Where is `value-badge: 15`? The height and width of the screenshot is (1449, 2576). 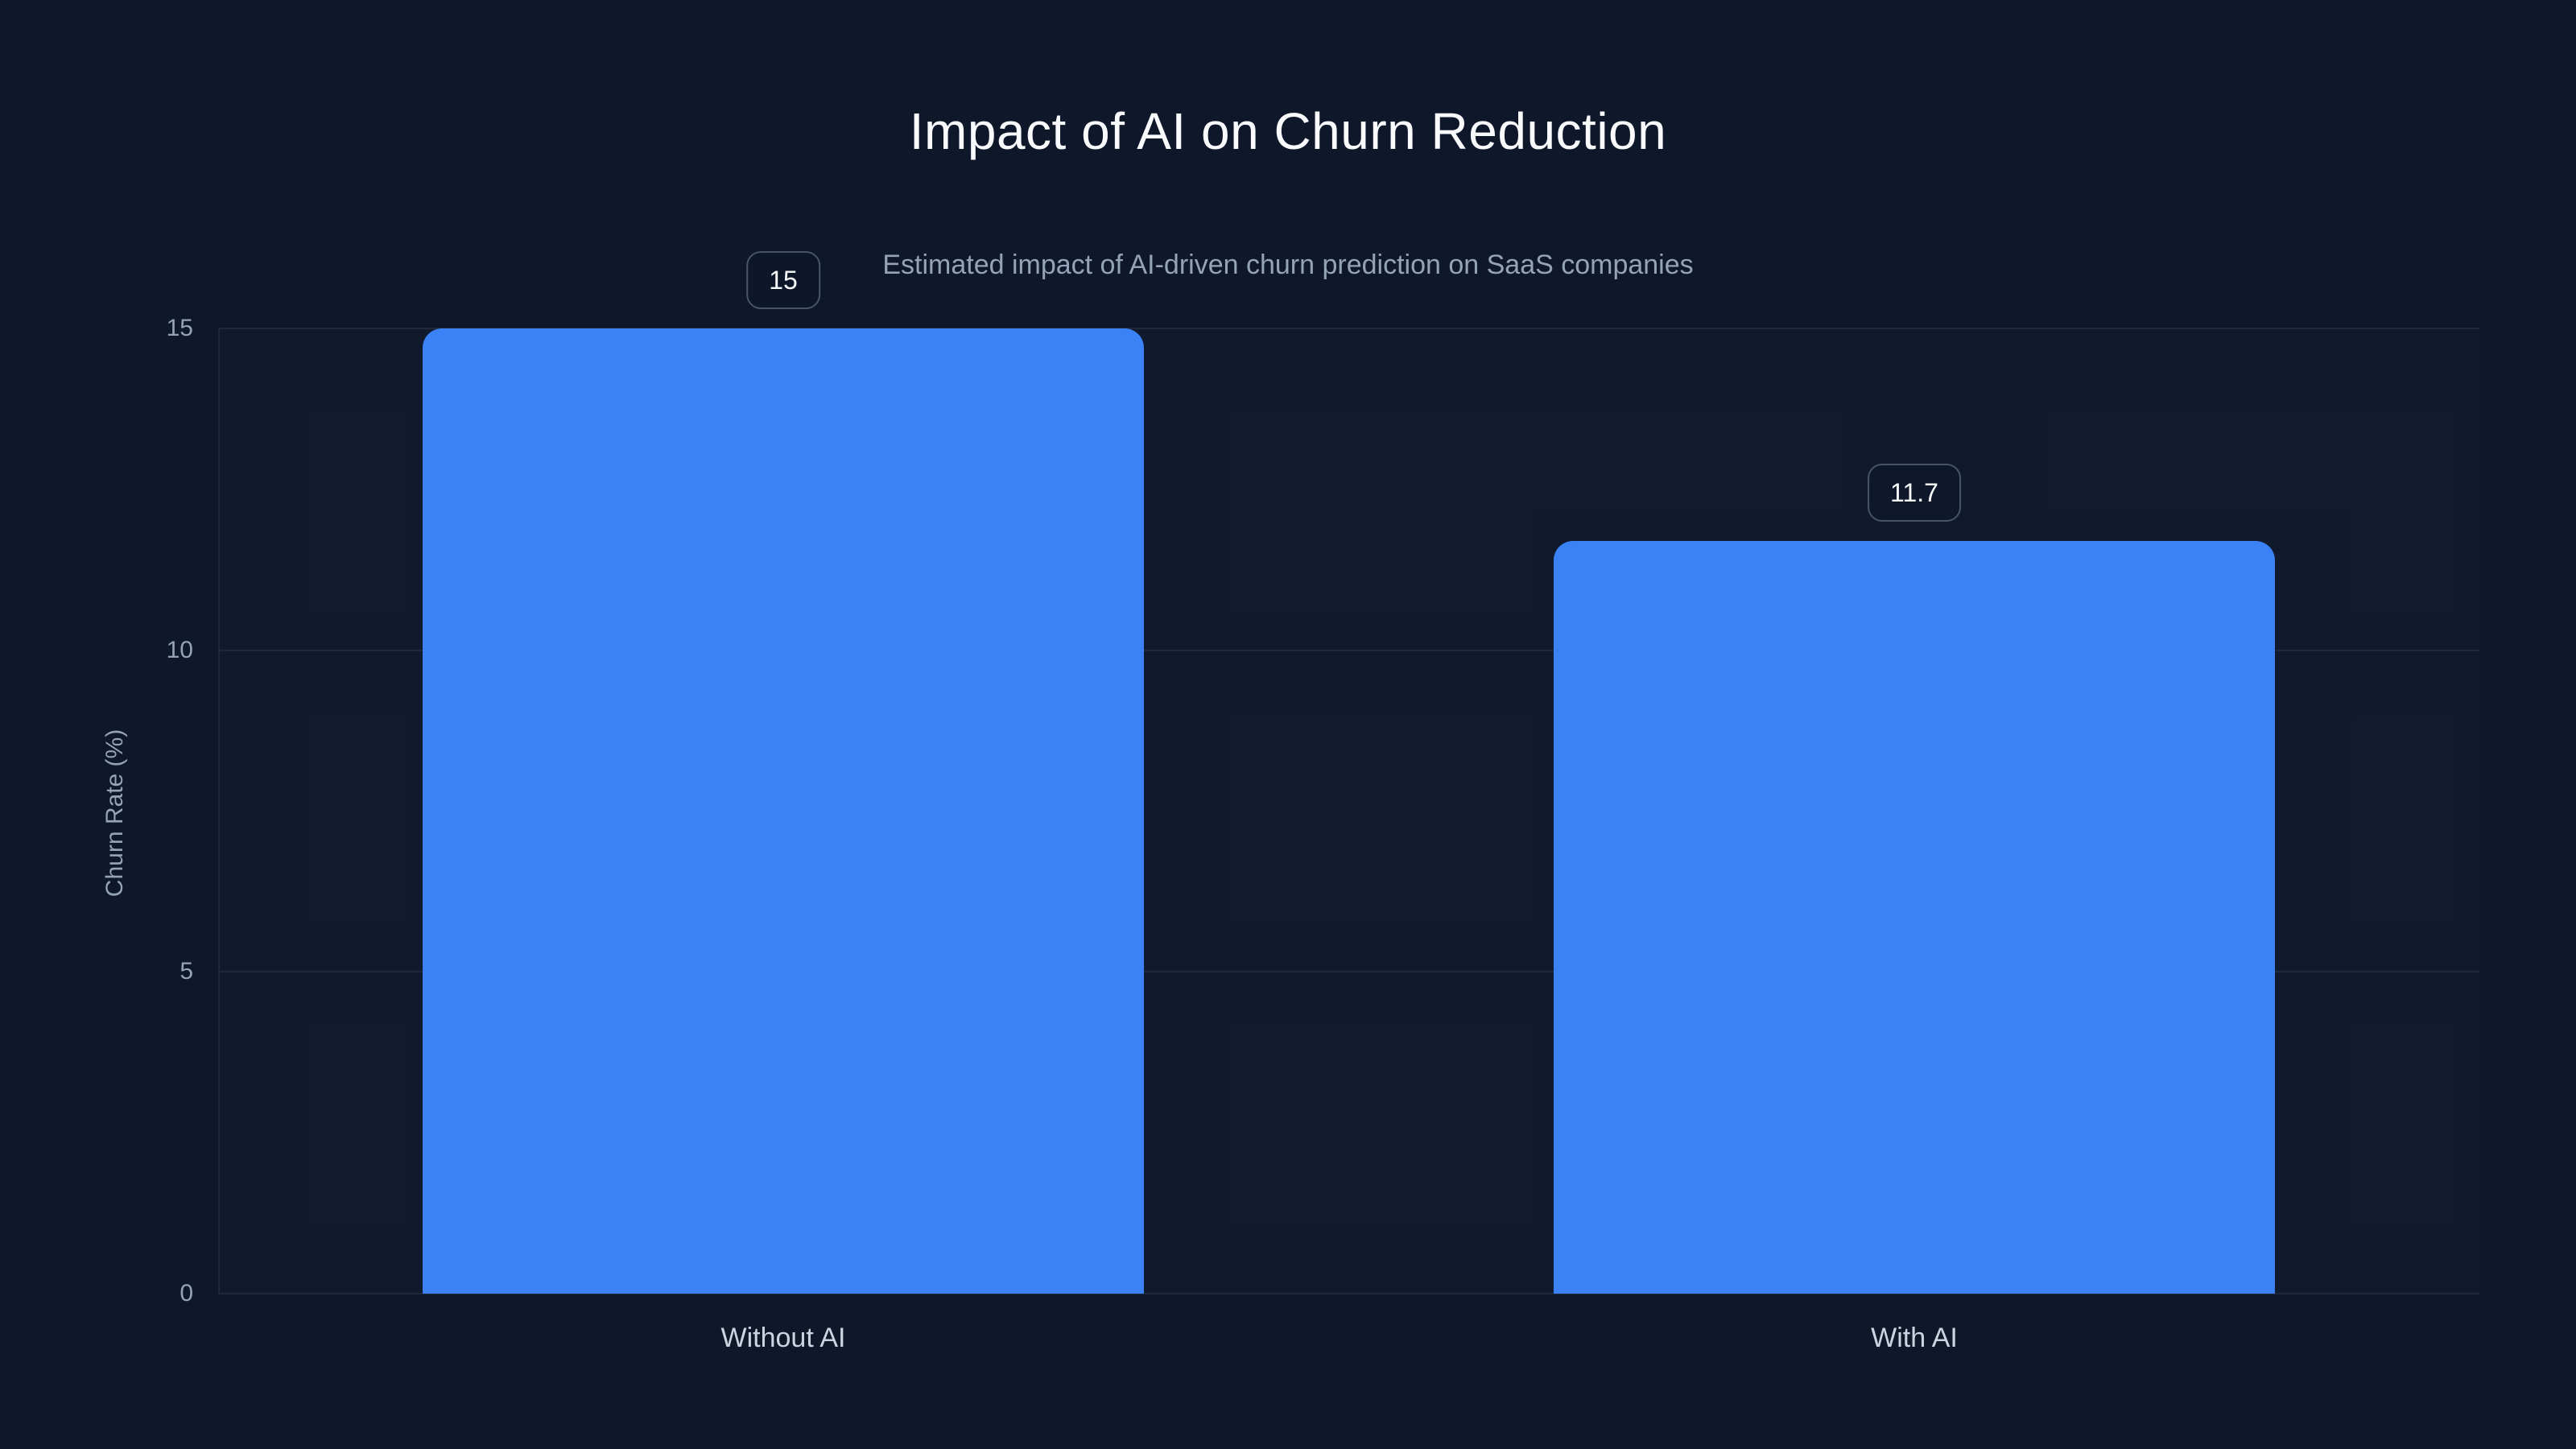 value-badge: 15 is located at coordinates (783, 280).